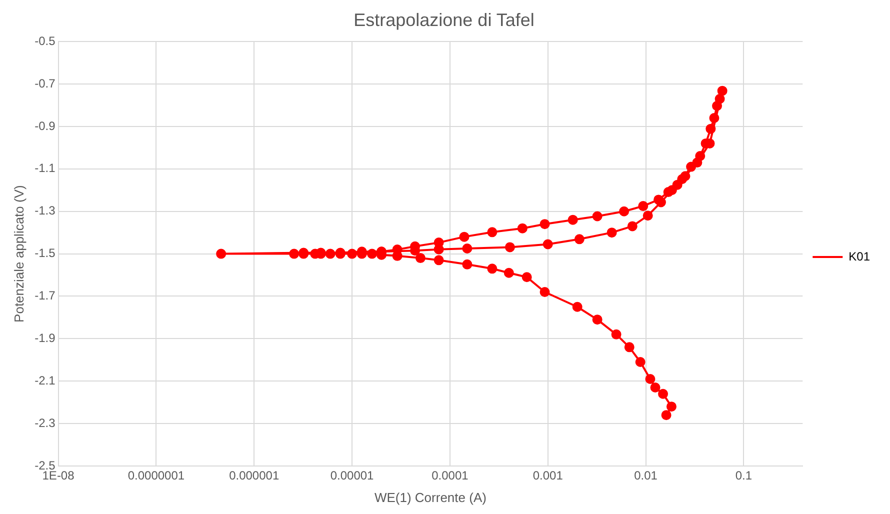  I want to click on x-axis-title: WE(1) Corrente (A), so click(430, 497).